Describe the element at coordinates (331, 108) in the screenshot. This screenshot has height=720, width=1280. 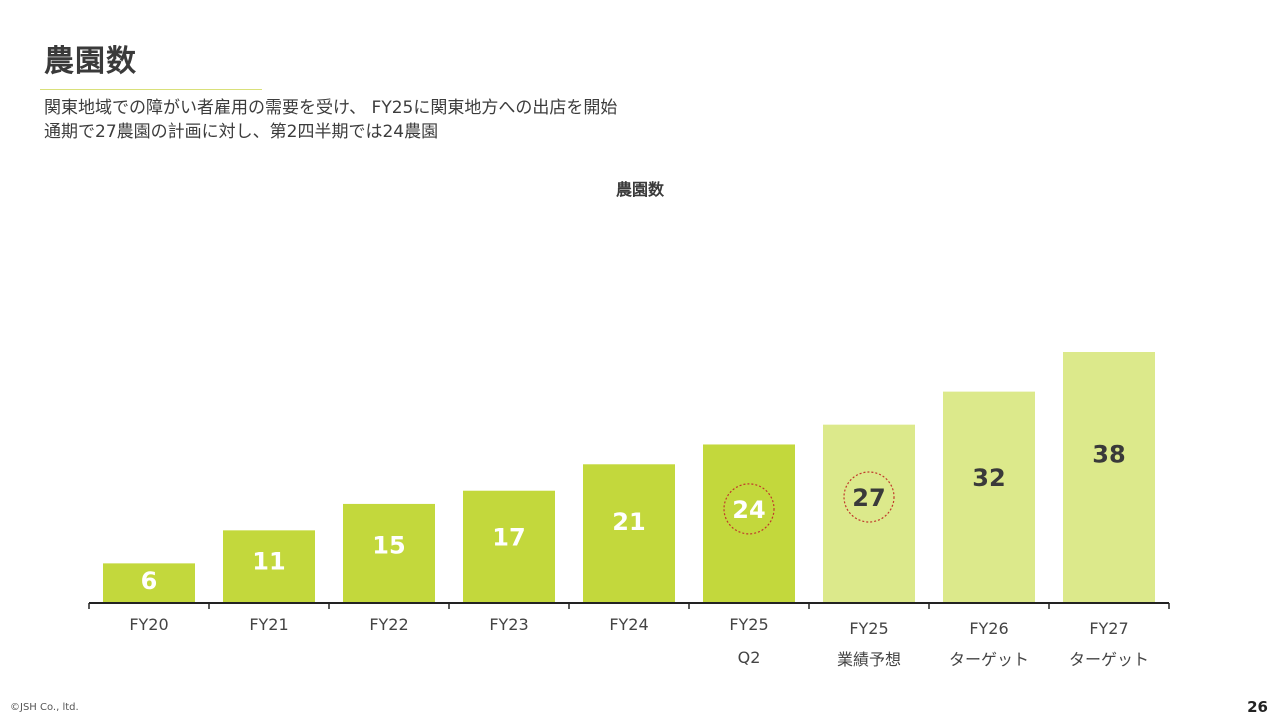
I see `subtitle-line-1: 関東地域での障がい者雇用の需要を受け、 FY25に関東地方への出店を開始` at that location.